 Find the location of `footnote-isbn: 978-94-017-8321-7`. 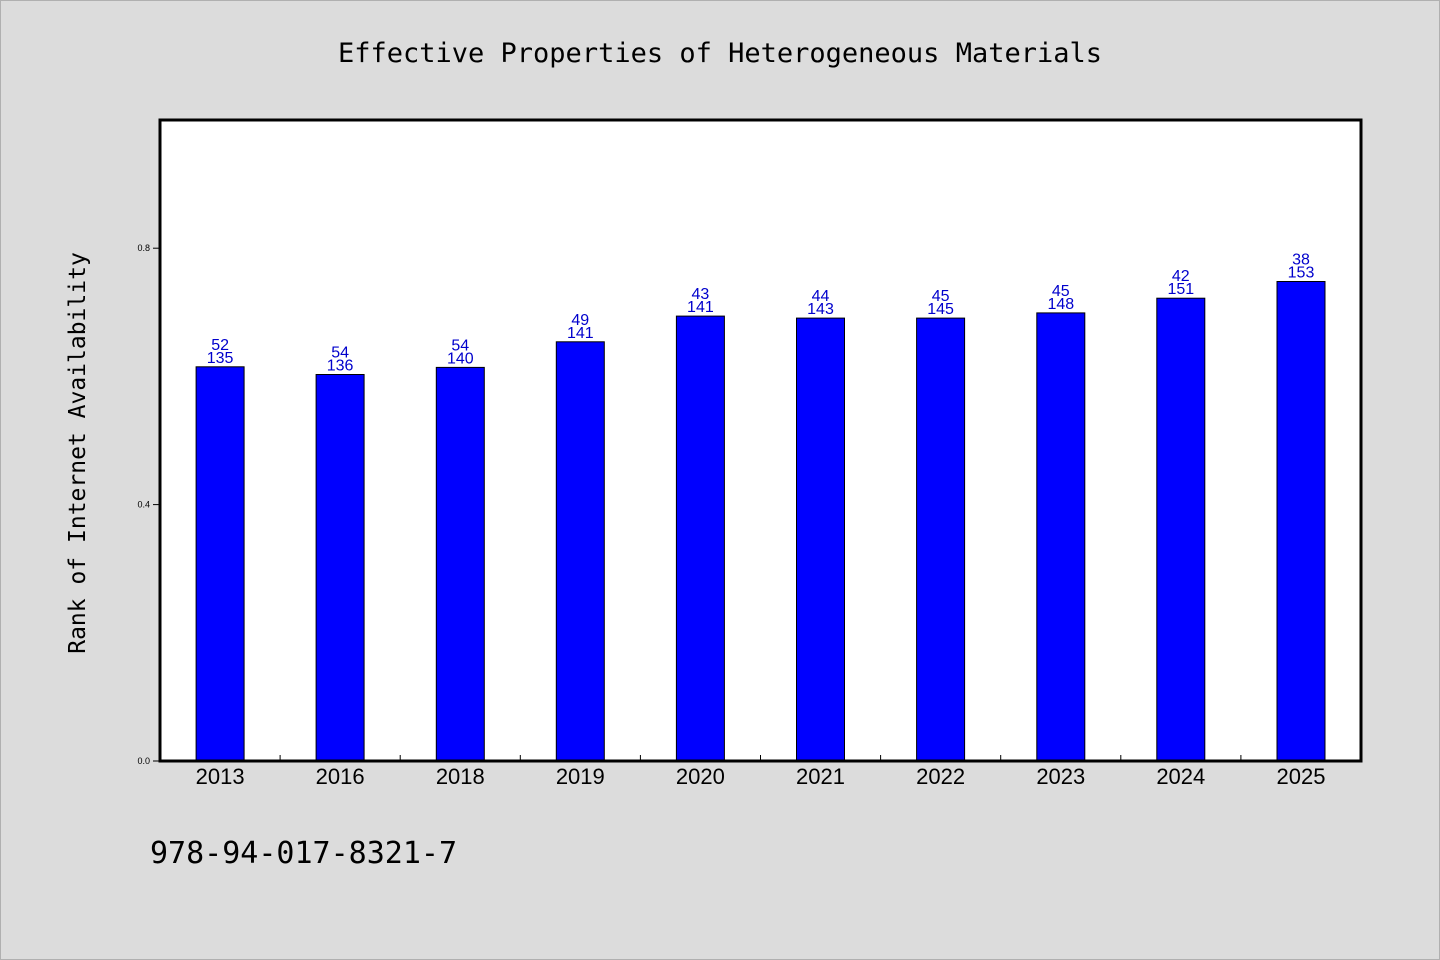

footnote-isbn: 978-94-017-8321-7 is located at coordinates (303, 853).